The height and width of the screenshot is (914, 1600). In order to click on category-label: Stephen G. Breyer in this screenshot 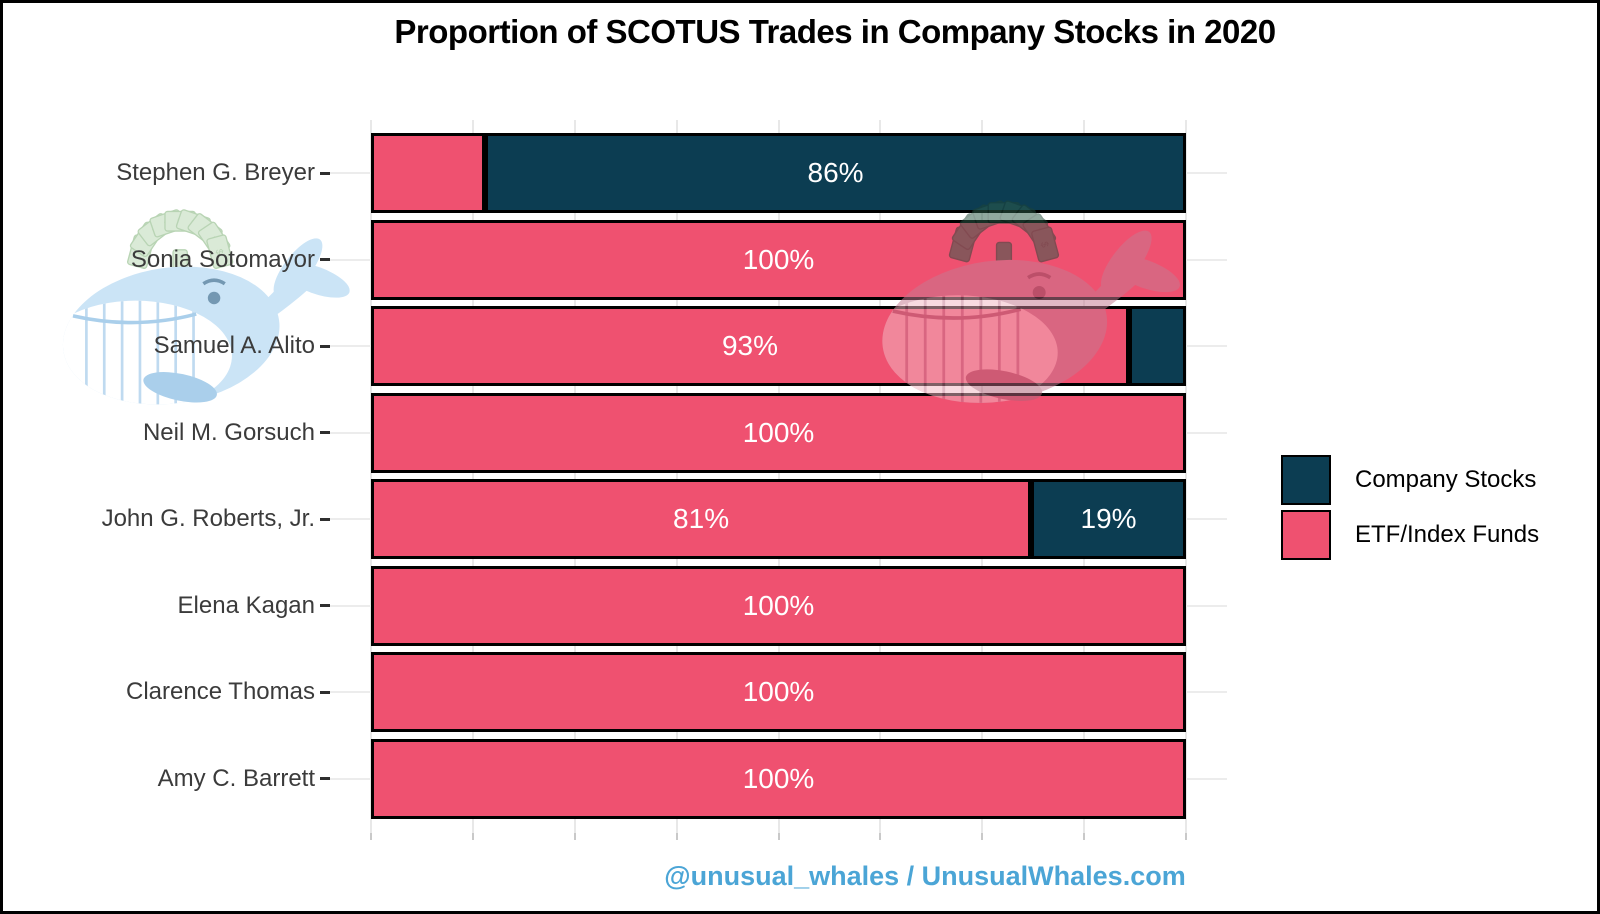, I will do `click(215, 172)`.